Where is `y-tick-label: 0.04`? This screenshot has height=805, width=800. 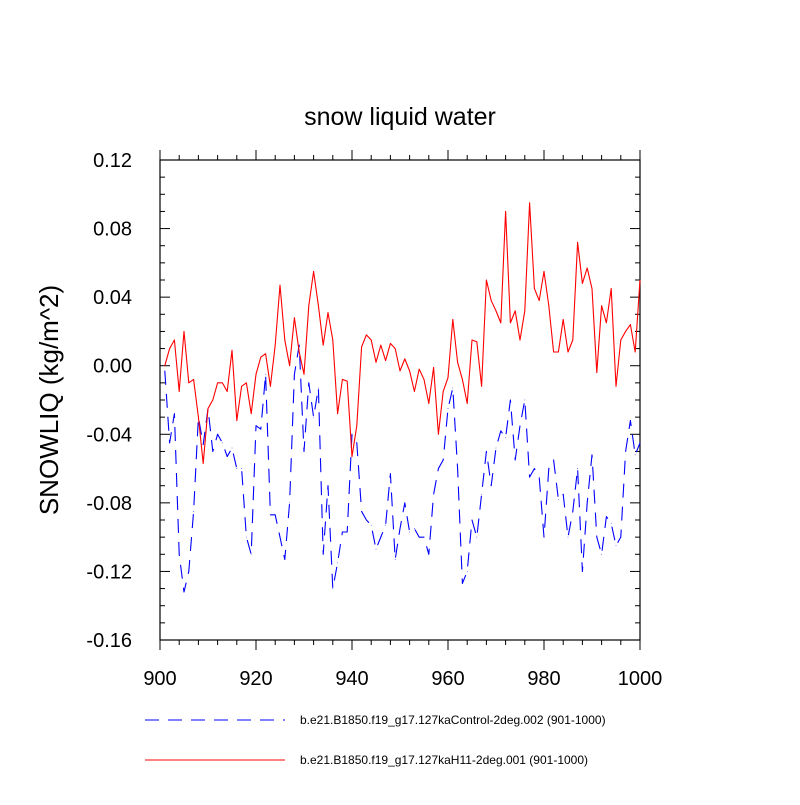
y-tick-label: 0.04 is located at coordinates (112, 298).